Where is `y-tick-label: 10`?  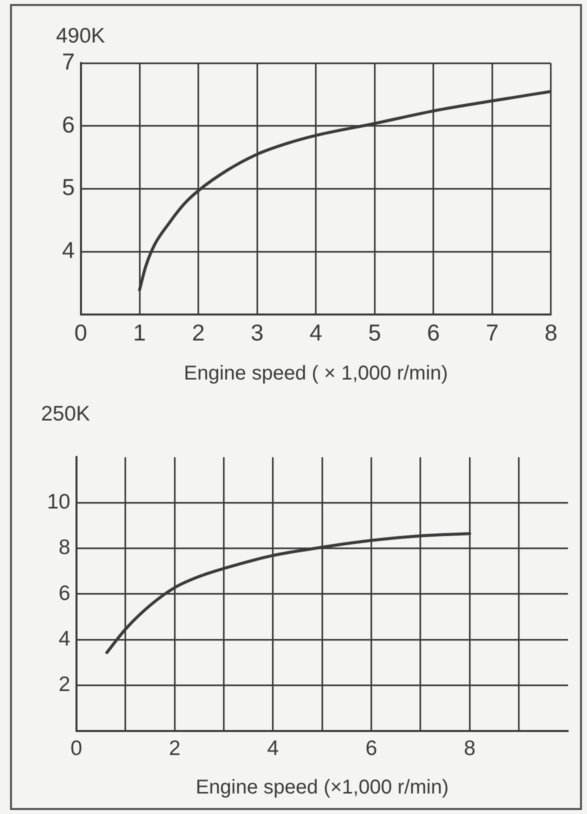
y-tick-label: 10 is located at coordinates (58, 502).